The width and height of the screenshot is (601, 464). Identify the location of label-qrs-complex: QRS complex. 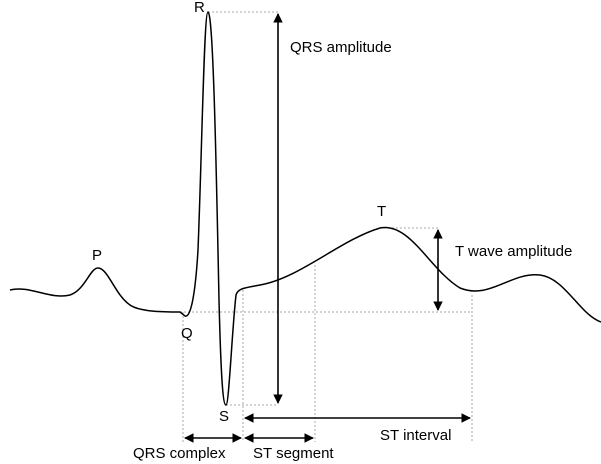
(179, 453).